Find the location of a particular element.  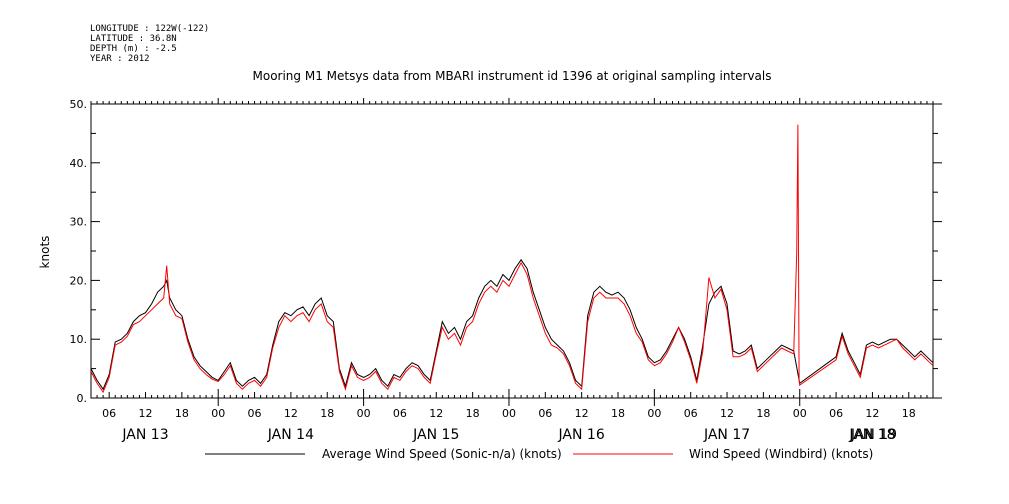

y-axis-label: knots is located at coordinates (45, 252).